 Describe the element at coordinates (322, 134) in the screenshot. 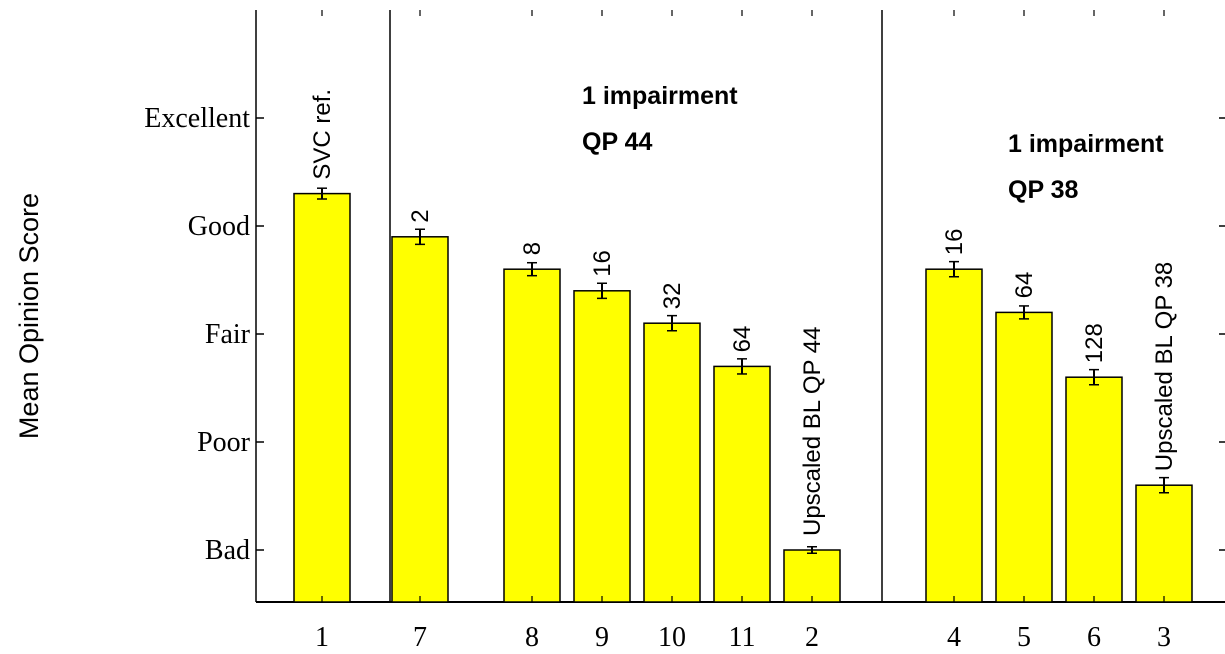

I see `bar-label: SVC ref.` at that location.